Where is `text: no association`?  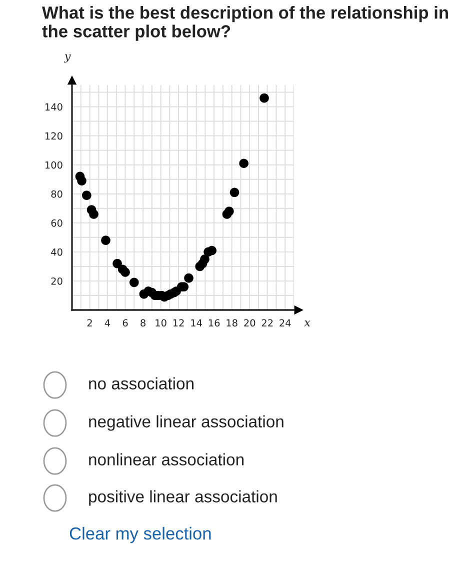 text: no association is located at coordinates (141, 383).